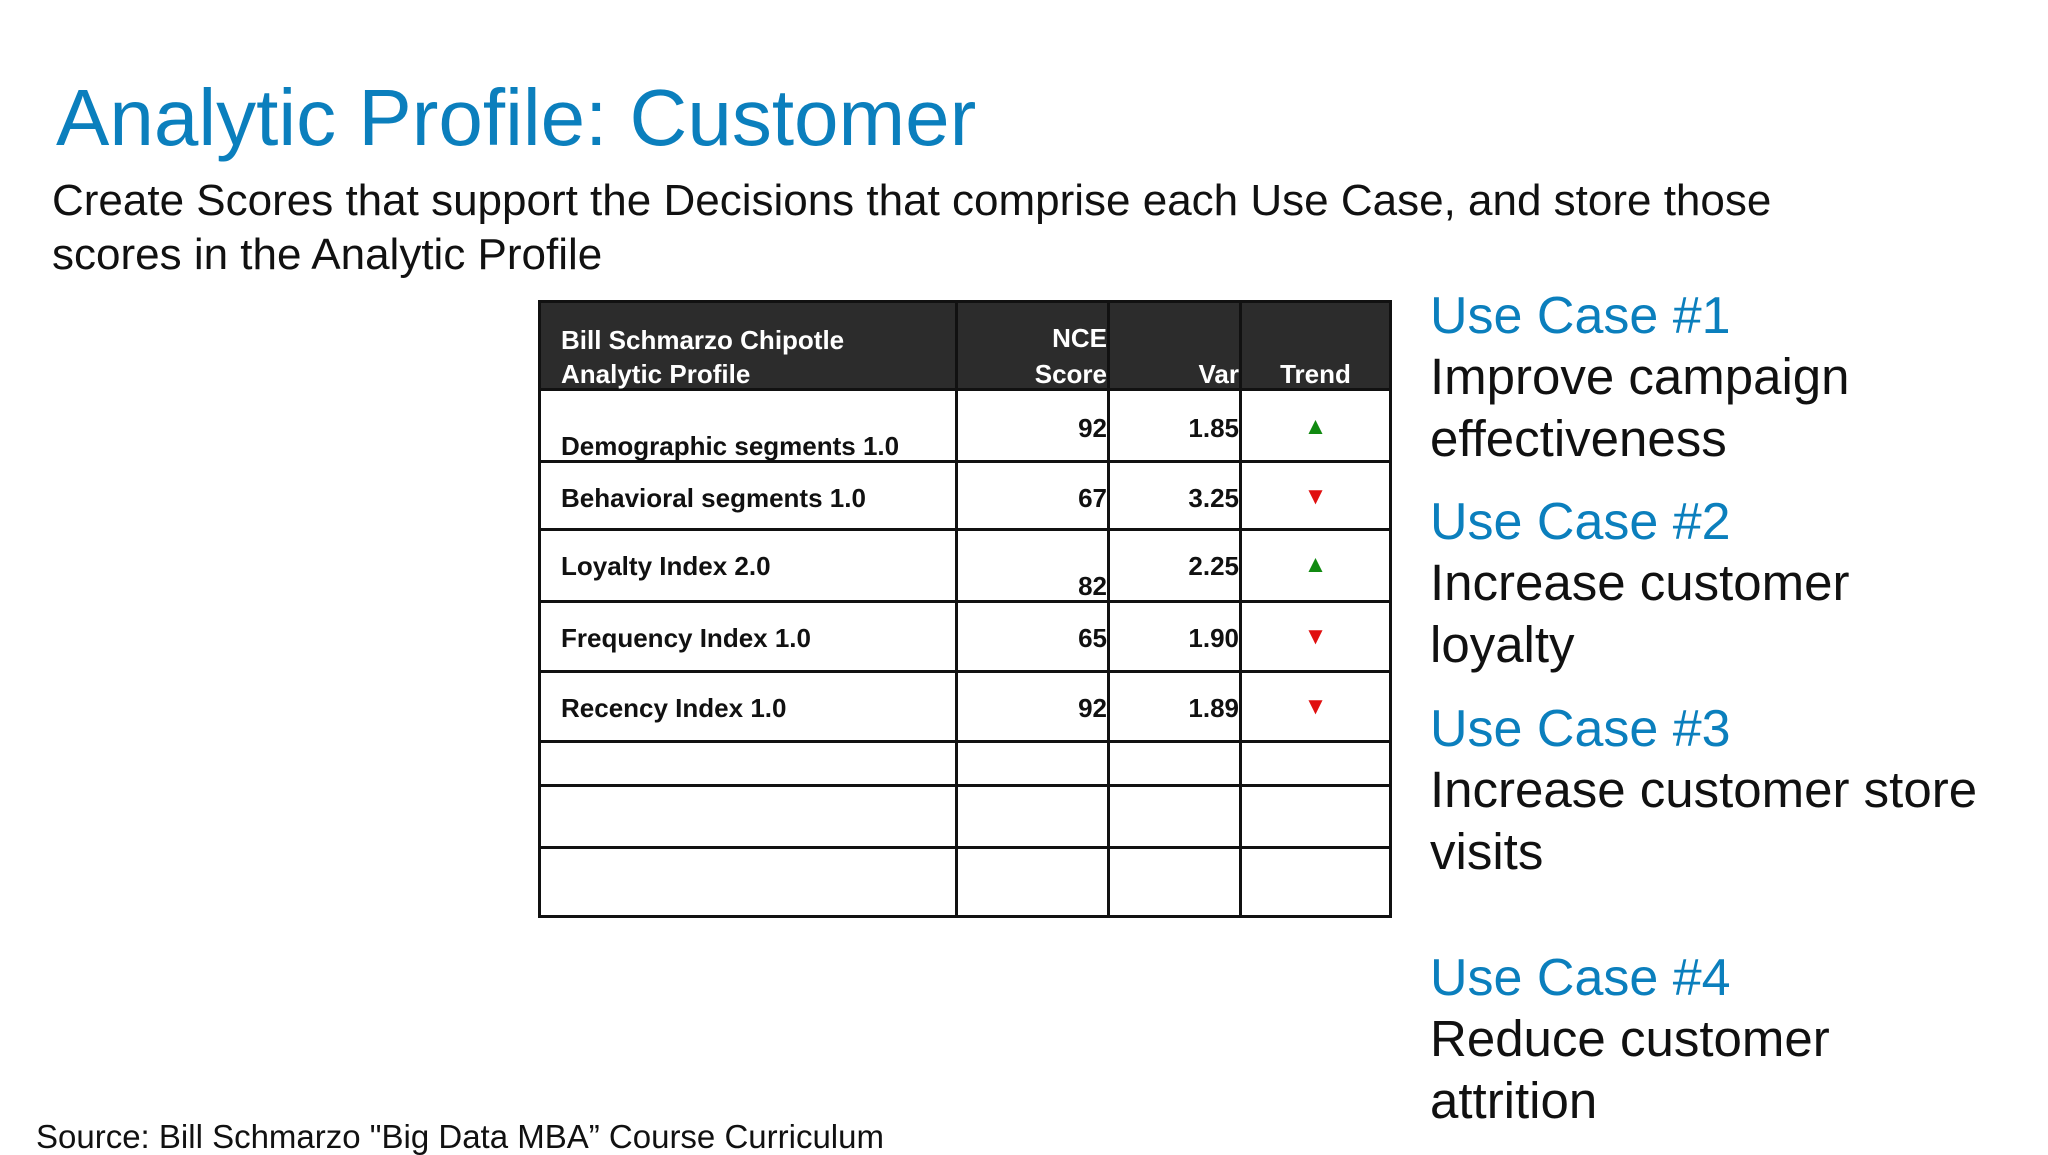 This screenshot has height=1155, width=2048. What do you see at coordinates (1034, 346) in the screenshot?
I see `header-score: NCE Score` at bounding box center [1034, 346].